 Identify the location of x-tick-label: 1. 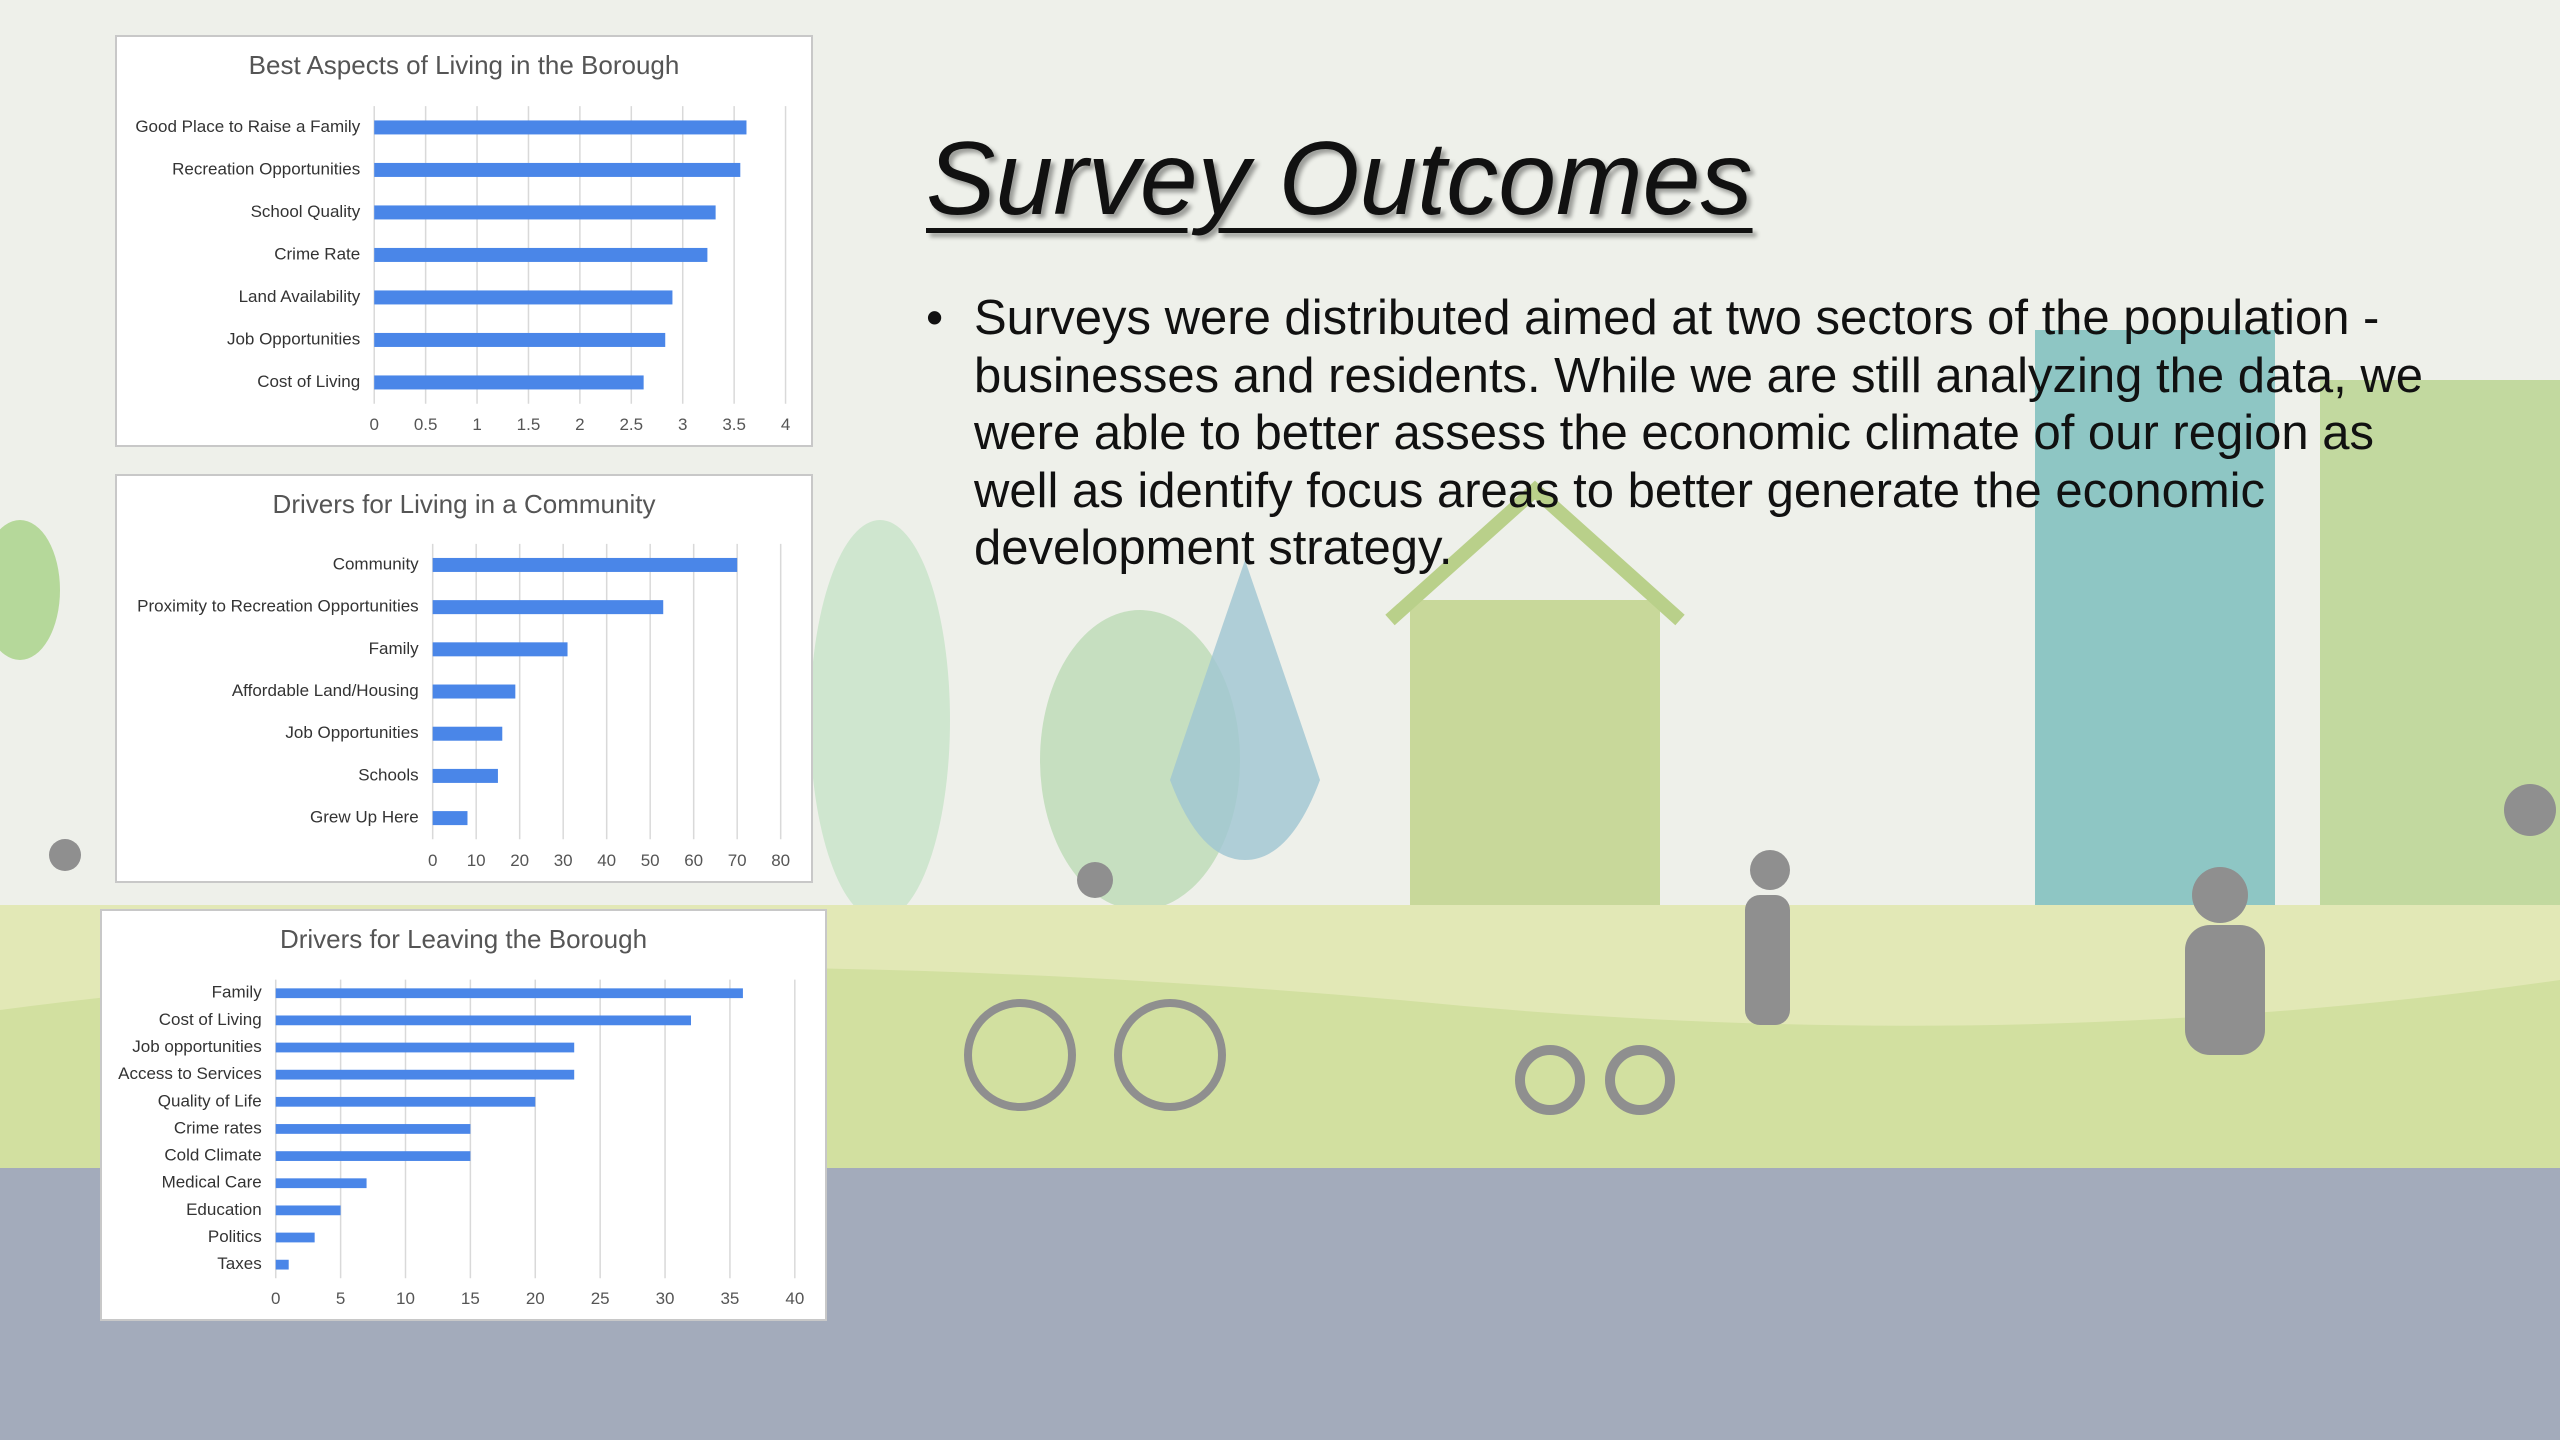
(476, 424).